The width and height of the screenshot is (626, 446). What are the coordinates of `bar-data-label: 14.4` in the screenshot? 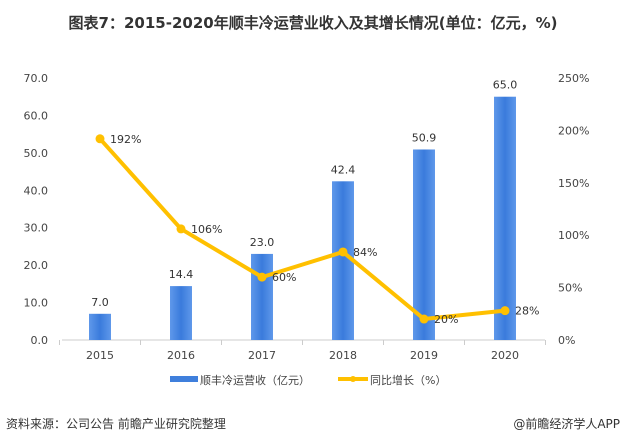 It's located at (181, 274).